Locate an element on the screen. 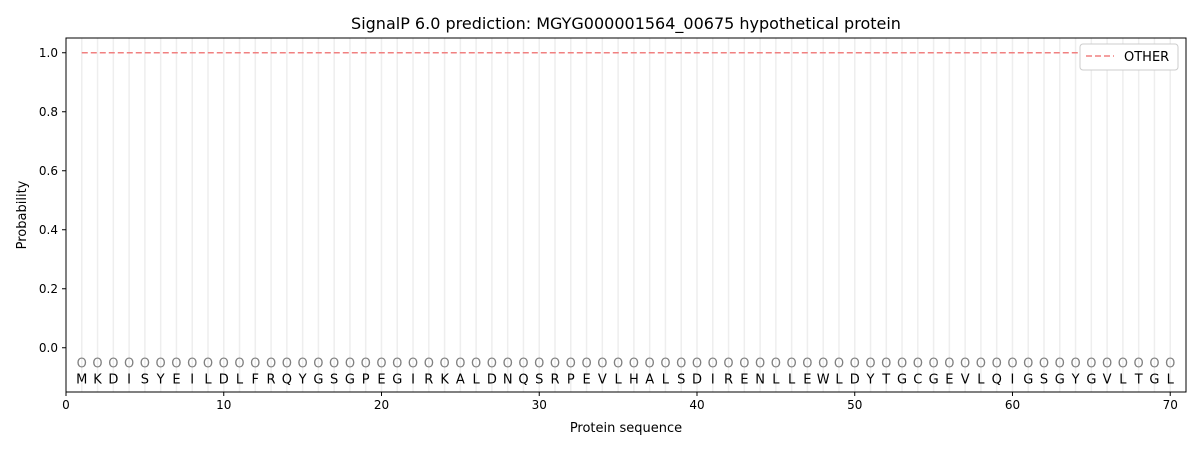 Image resolution: width=1200 pixels, height=450 pixels. y-tick-label: 0.4 is located at coordinates (48, 230).